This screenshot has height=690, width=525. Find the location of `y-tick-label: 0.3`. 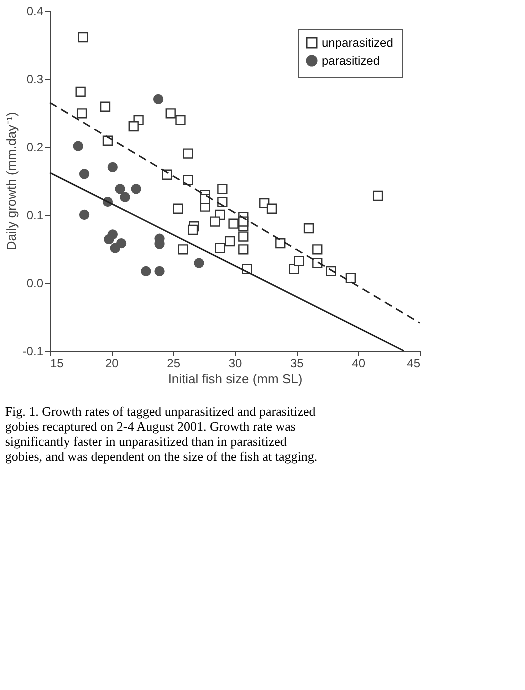

y-tick-label: 0.3 is located at coordinates (35, 79).